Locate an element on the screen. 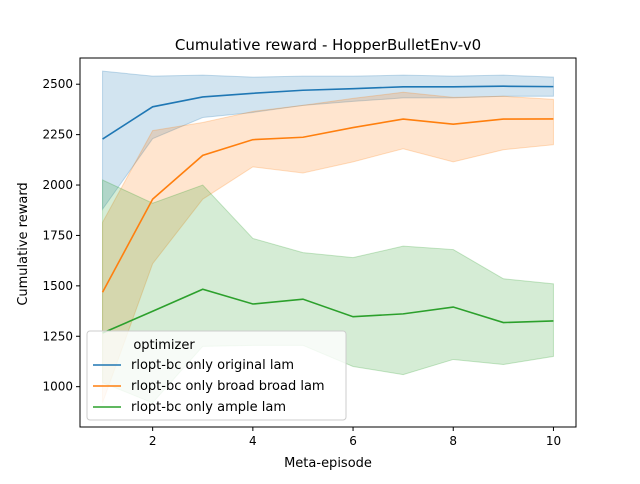 The width and height of the screenshot is (640, 484). x-tick-label: 8 is located at coordinates (453, 441).